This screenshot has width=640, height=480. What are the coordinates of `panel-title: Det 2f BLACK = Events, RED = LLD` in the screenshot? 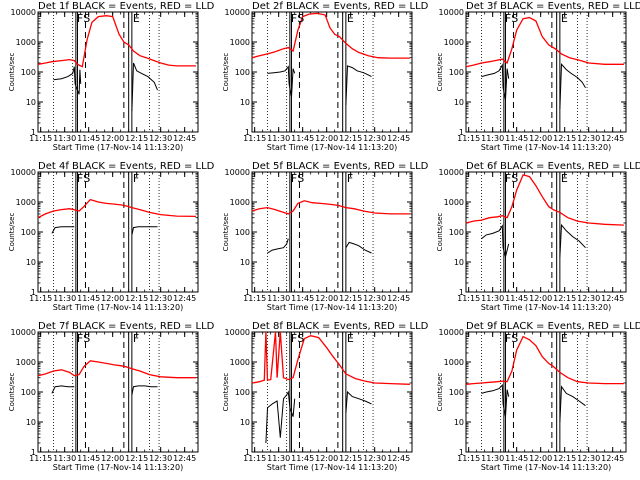 It's located at (340, 6).